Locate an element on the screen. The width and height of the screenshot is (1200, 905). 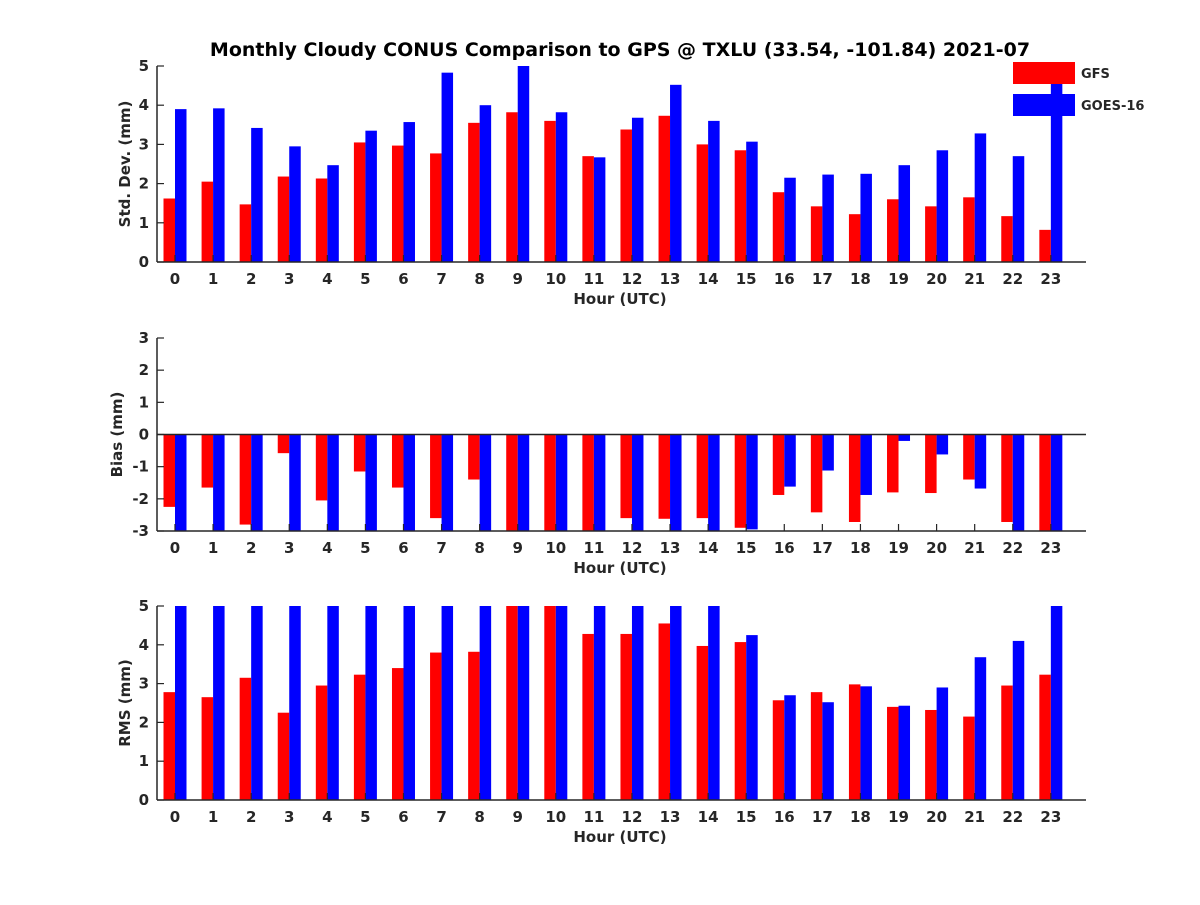
x-tick-label: 19 is located at coordinates (898, 817).